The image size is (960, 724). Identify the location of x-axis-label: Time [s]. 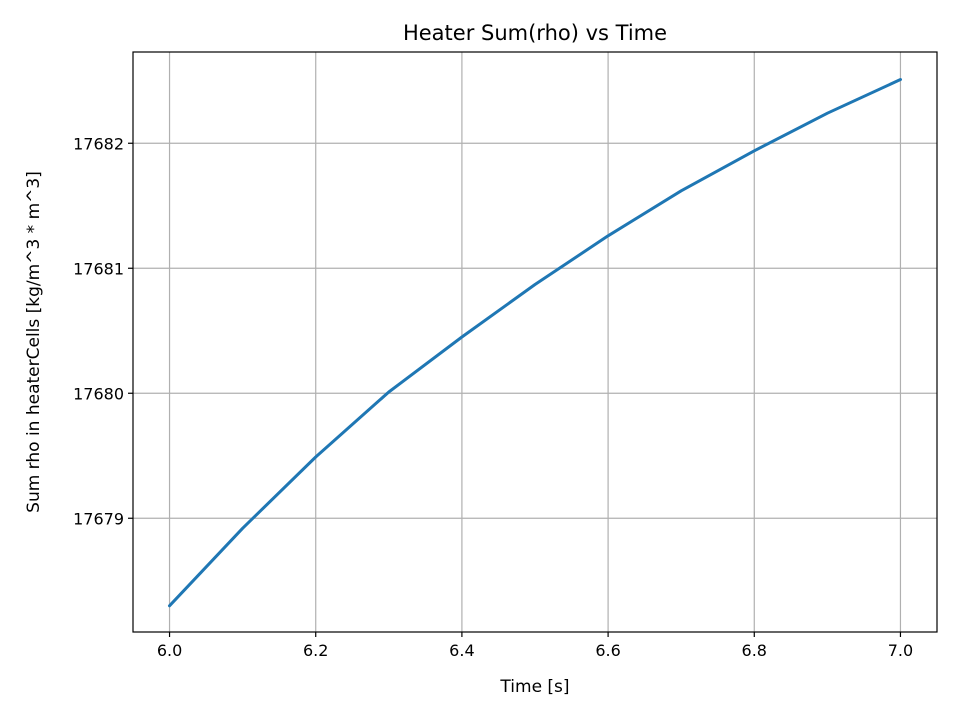
(534, 687).